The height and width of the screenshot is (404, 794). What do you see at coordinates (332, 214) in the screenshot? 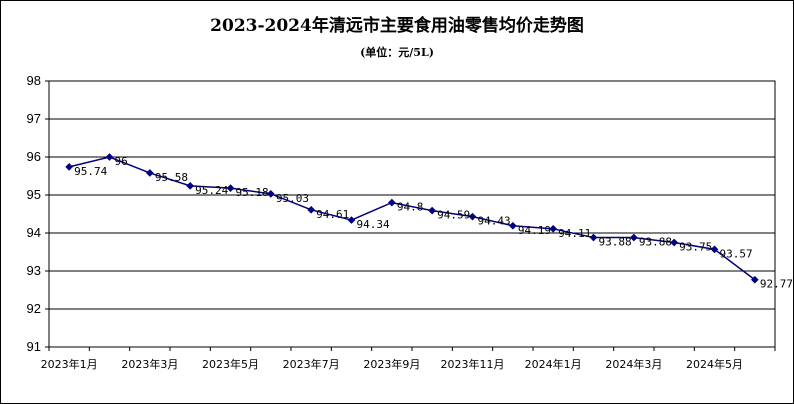
I see `data-label: 94.61` at bounding box center [332, 214].